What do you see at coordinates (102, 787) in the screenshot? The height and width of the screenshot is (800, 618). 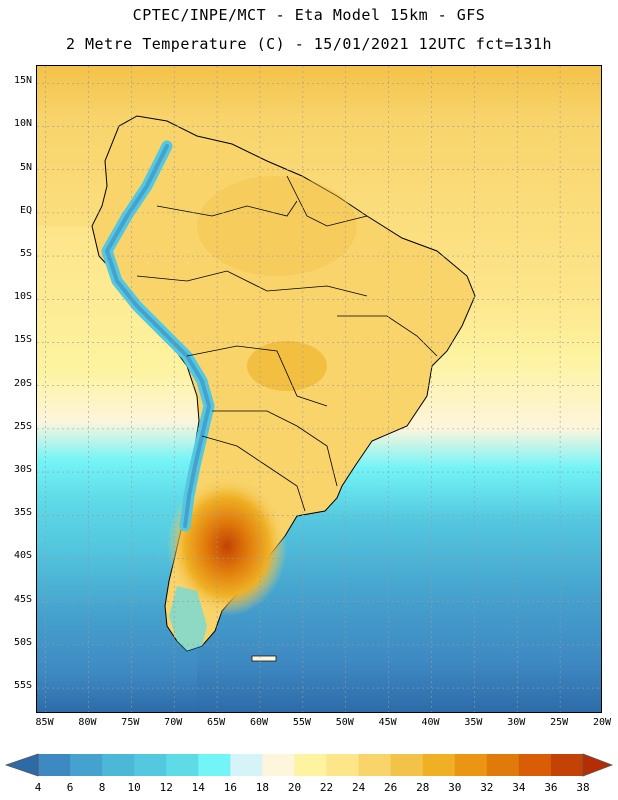 I see `colorbar-label: 8` at bounding box center [102, 787].